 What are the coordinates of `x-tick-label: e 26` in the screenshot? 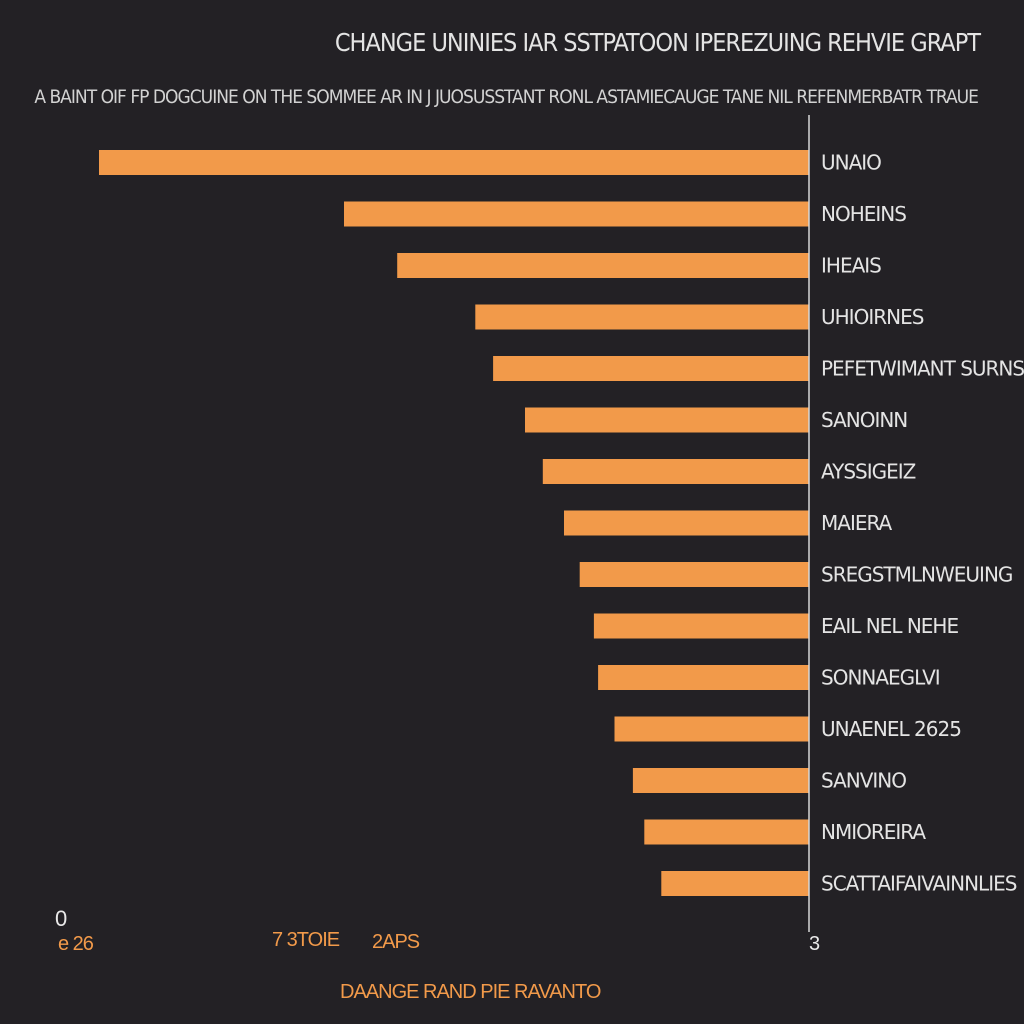 It's located at (76, 944).